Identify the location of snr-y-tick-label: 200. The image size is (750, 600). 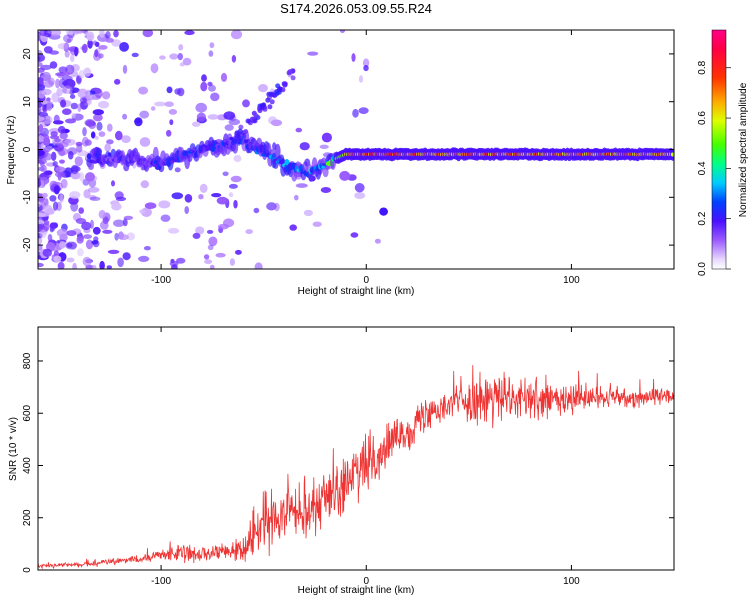
(27, 517).